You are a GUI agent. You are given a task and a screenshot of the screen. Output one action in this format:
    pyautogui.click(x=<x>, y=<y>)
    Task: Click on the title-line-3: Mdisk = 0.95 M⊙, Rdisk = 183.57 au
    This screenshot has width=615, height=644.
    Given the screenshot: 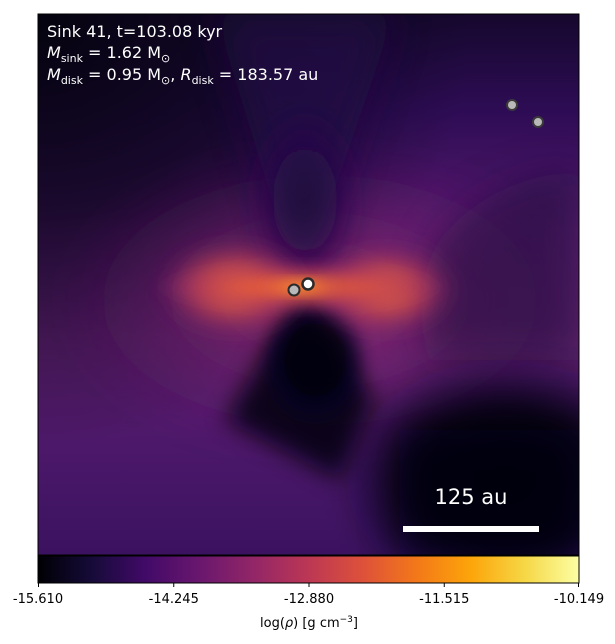 What is the action you would take?
    pyautogui.click(x=182, y=76)
    